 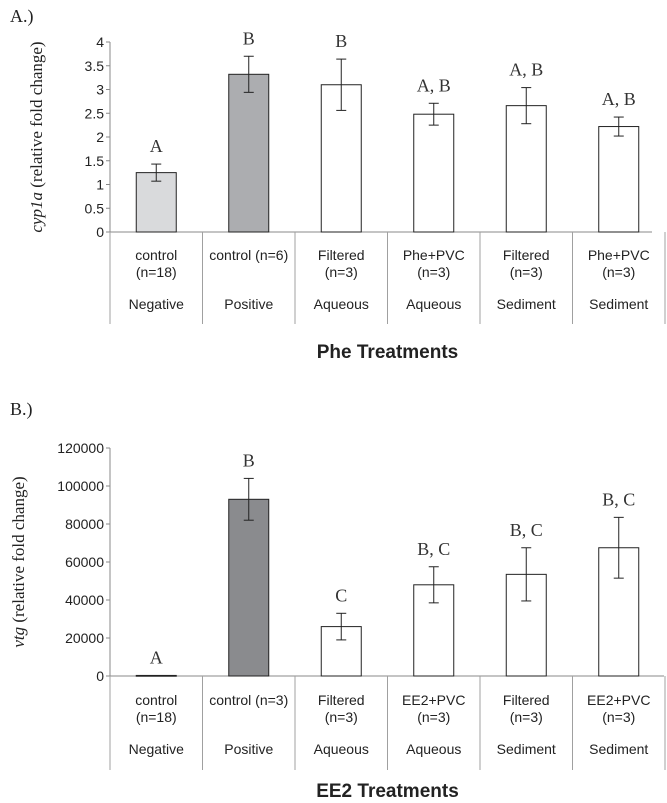 I want to click on x-axis-title: Phe Treatments, so click(x=388, y=352).